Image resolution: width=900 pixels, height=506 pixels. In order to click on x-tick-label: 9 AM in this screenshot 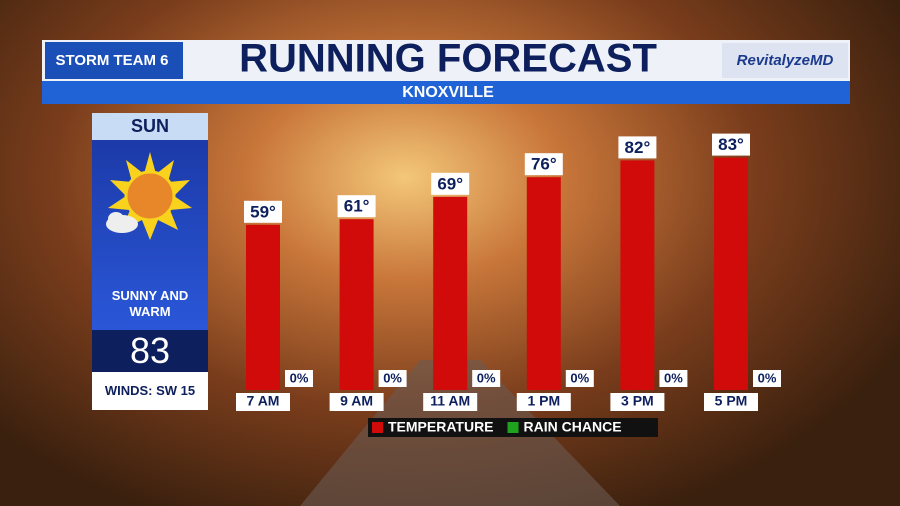, I will do `click(356, 401)`.